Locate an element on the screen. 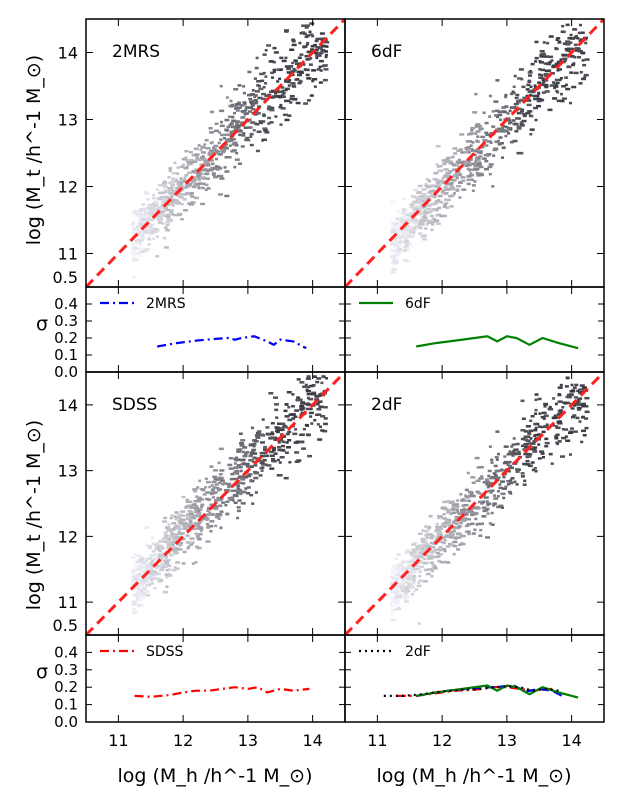  sigma-tick-label: 0.1 is located at coordinates (66, 355).